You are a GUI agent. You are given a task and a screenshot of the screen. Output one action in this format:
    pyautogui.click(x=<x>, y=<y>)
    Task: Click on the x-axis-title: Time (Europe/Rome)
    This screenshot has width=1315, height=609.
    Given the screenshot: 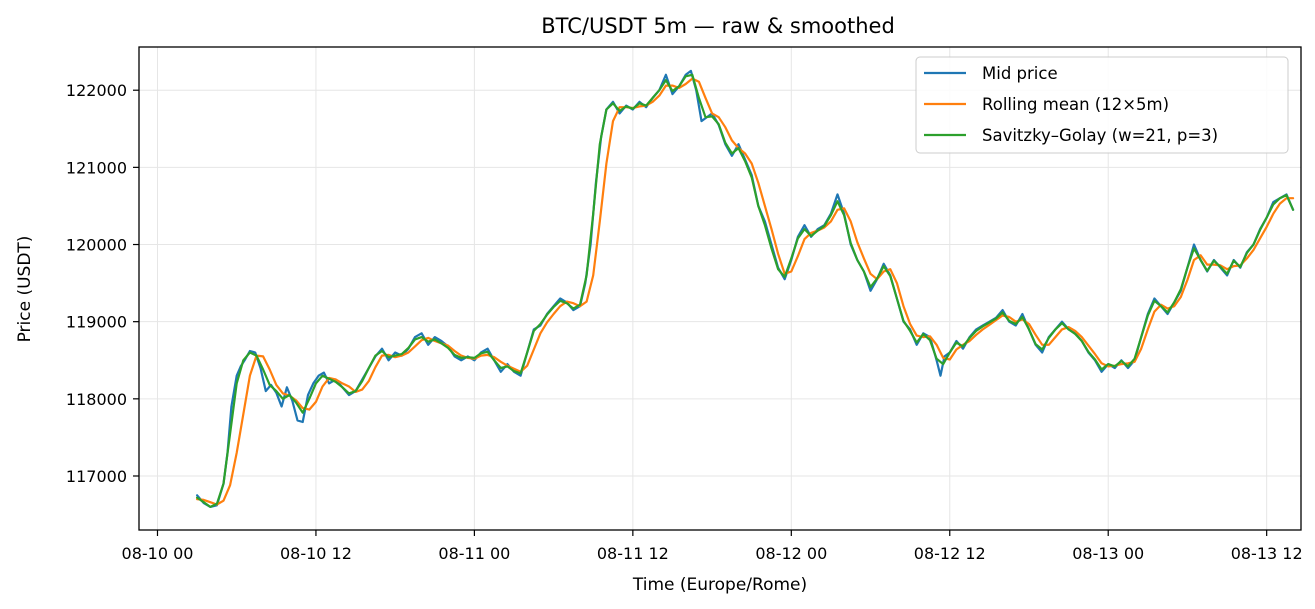 What is the action you would take?
    pyautogui.click(x=719, y=585)
    